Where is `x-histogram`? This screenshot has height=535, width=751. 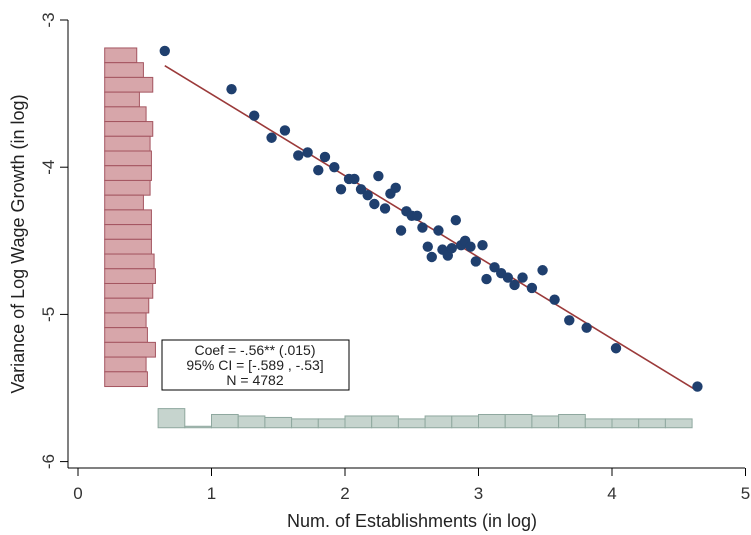
x-histogram is located at coordinates (425, 418).